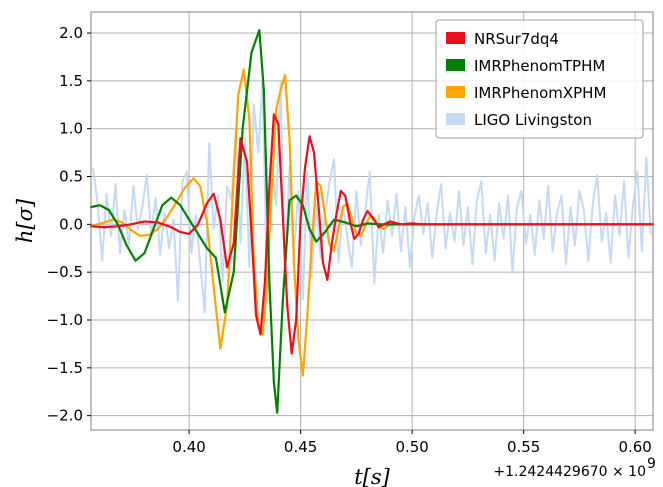 The height and width of the screenshot is (487, 663). I want to click on x-tick-label: 0.45, so click(300, 447).